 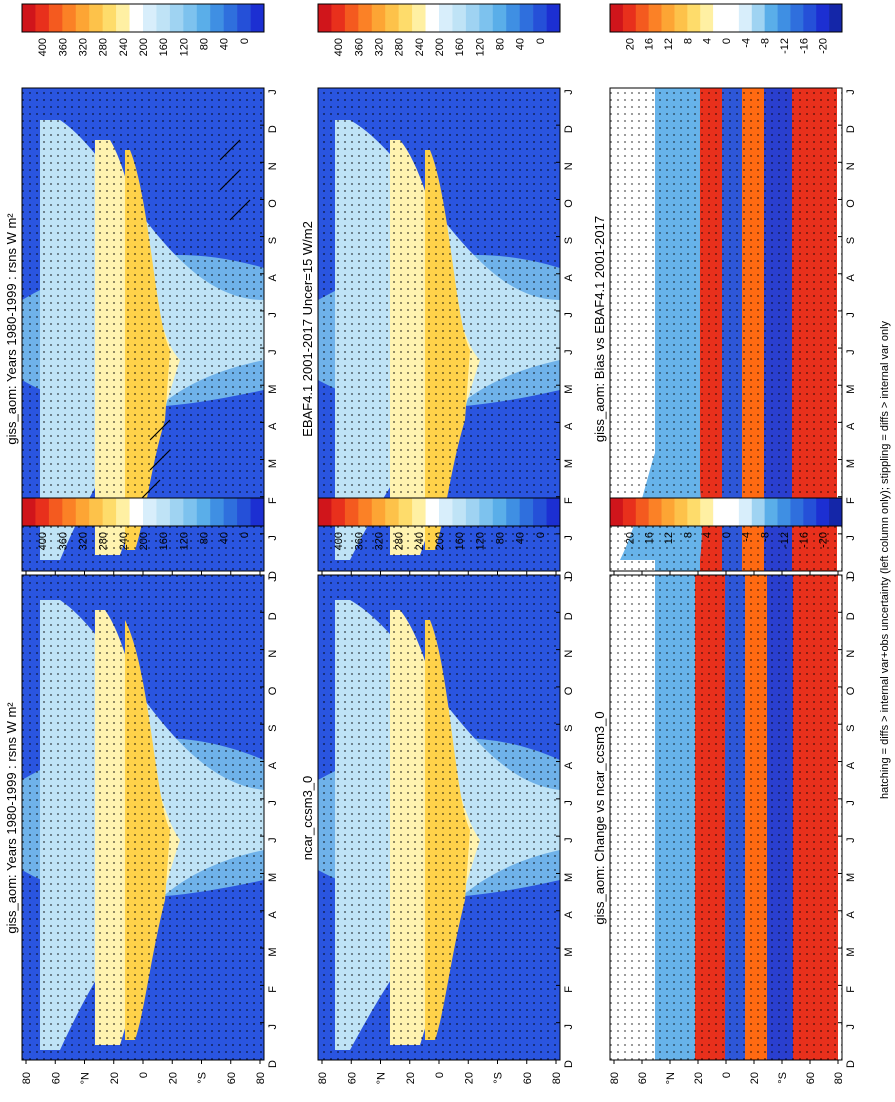 What do you see at coordinates (669, 538) in the screenshot?
I see `colorbar-label: 12` at bounding box center [669, 538].